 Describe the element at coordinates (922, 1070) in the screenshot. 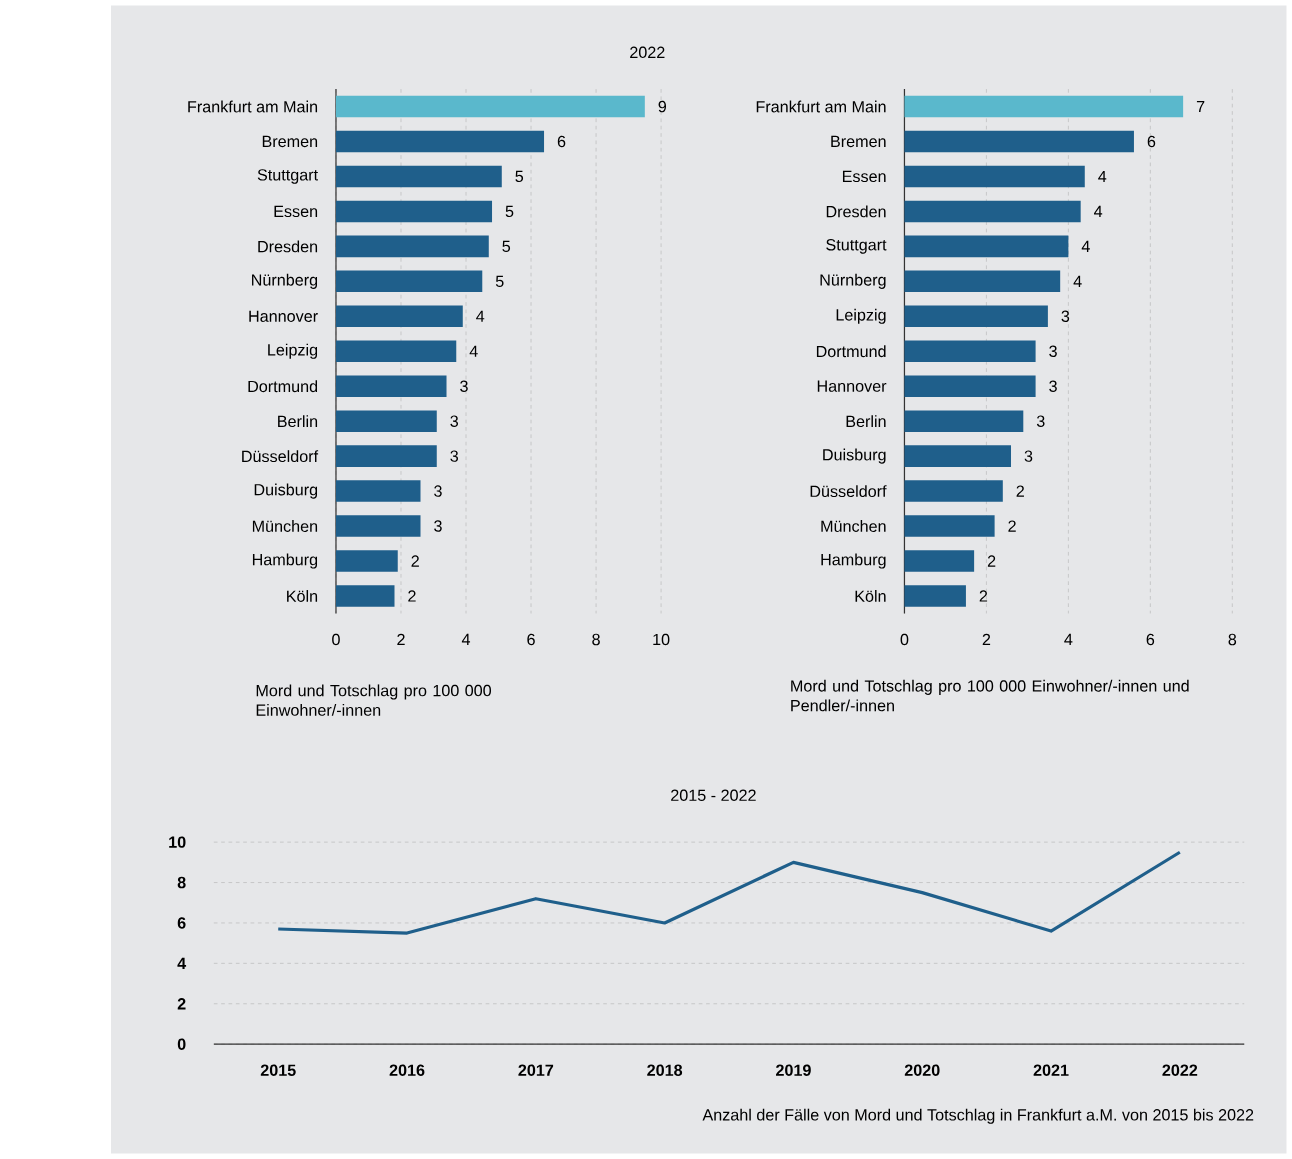

I see `x-tick-label: 2020` at that location.